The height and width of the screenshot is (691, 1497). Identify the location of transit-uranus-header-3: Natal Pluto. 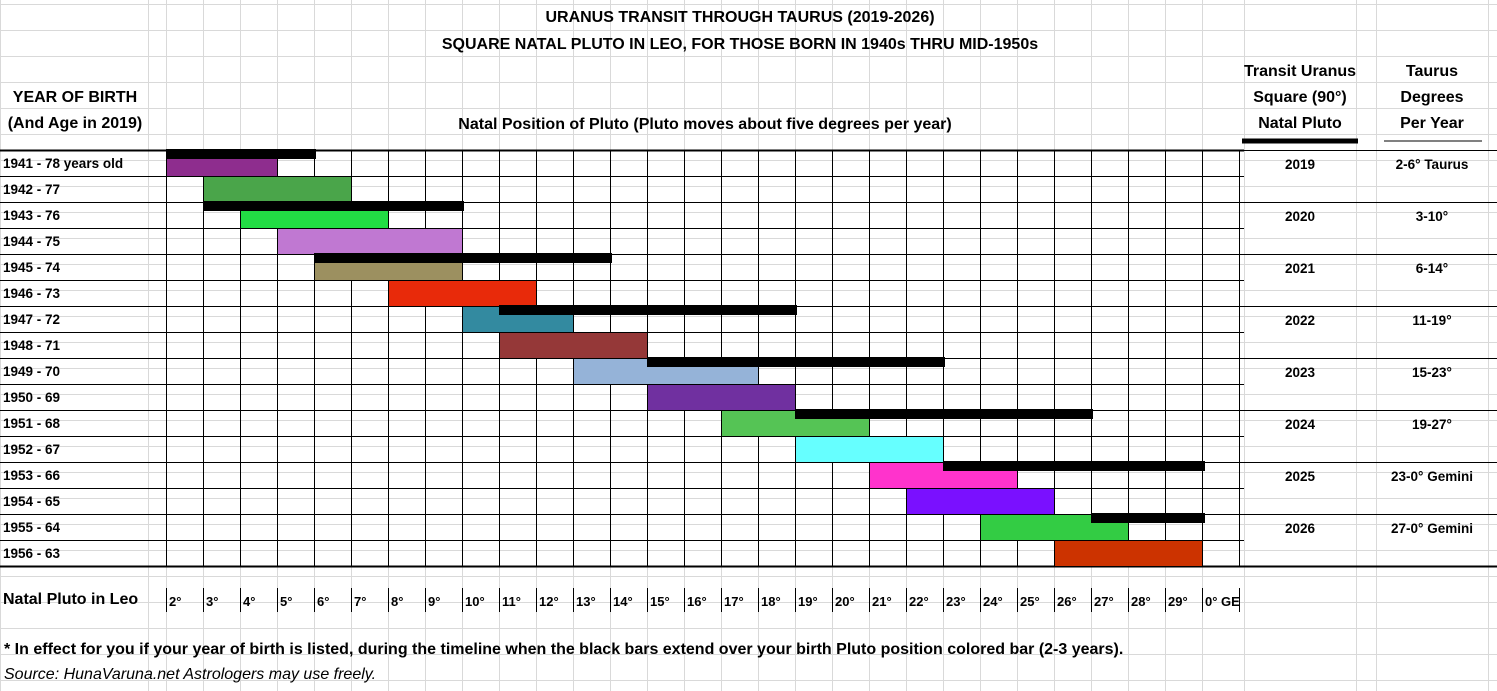
(1300, 123).